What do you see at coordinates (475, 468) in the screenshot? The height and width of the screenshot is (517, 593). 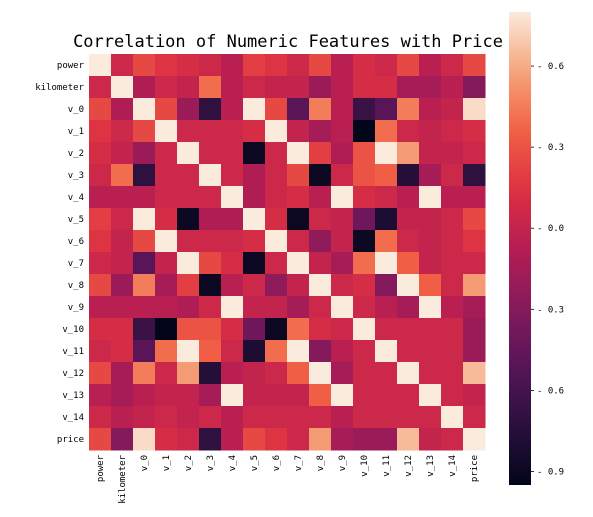 I see `x-tick-label: price` at bounding box center [475, 468].